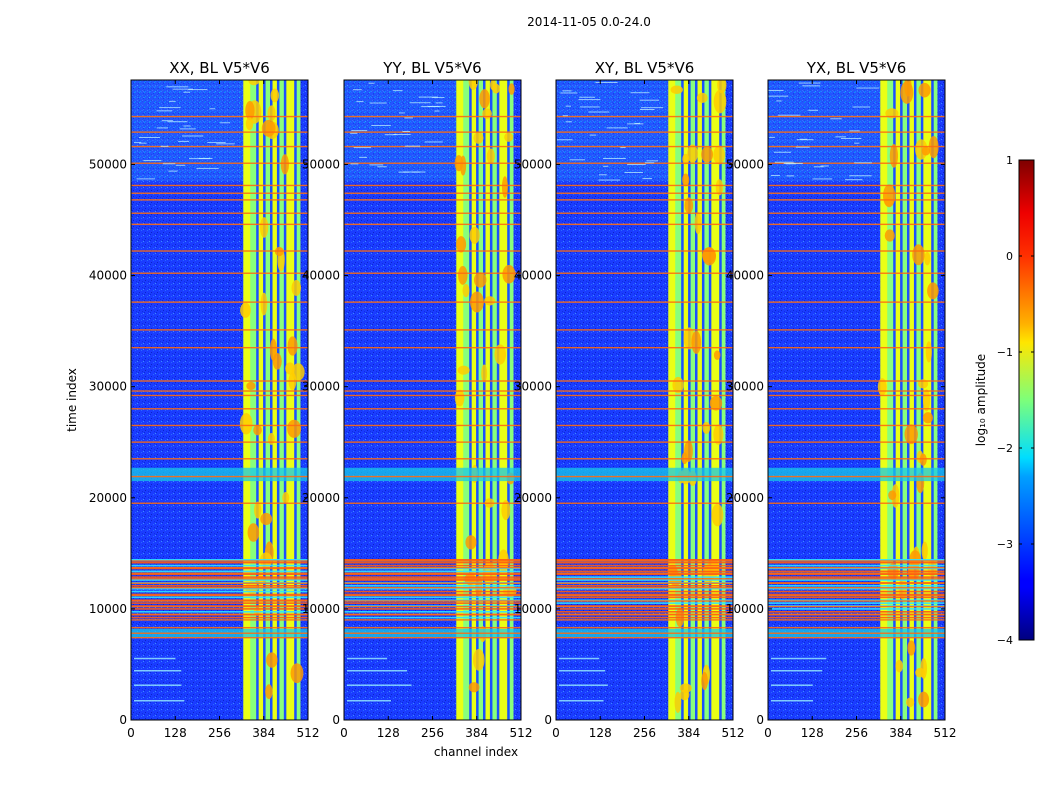 Image resolution: width=1050 pixels, height=800 pixels. I want to click on colorbar-tick-label: 1, so click(1009, 160).